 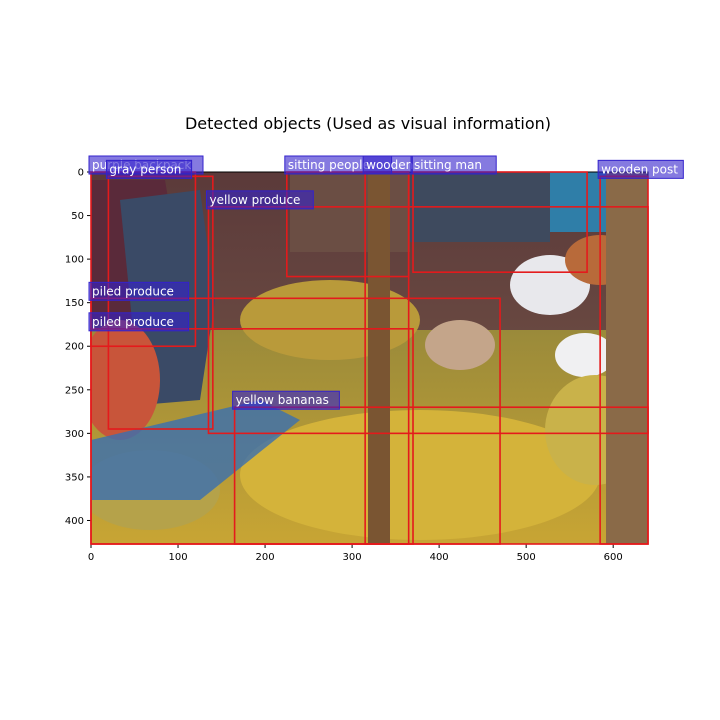 I want to click on detection-label: wooden, so click(x=389, y=165).